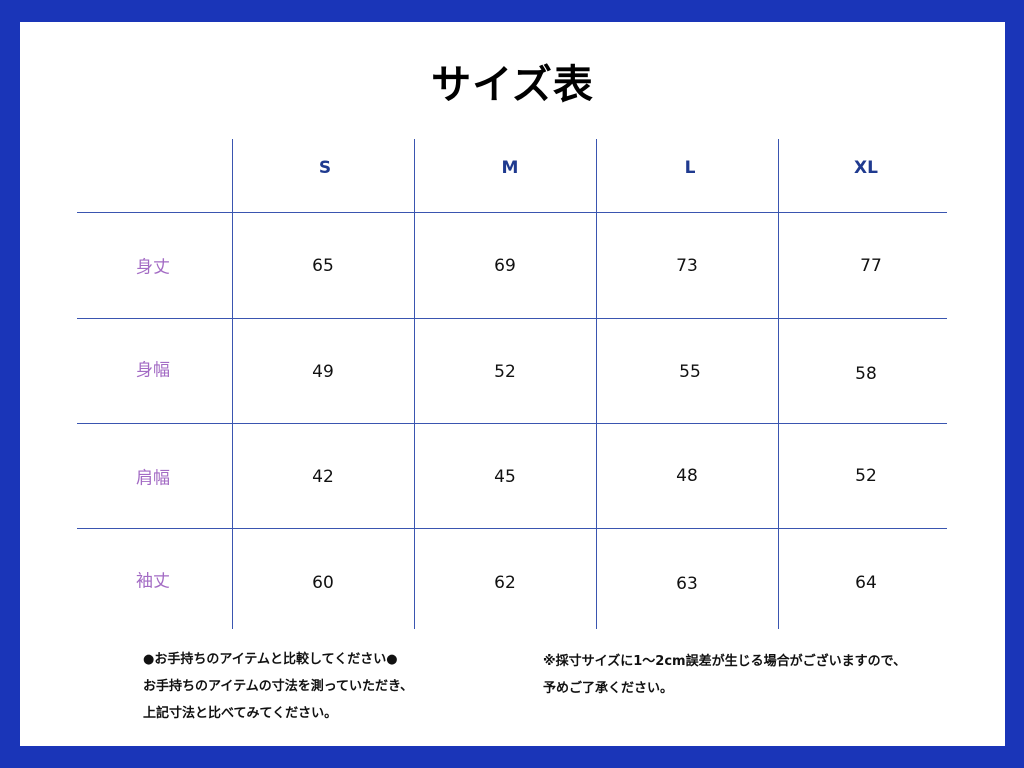  What do you see at coordinates (510, 168) in the screenshot?
I see `column-header-m: M` at bounding box center [510, 168].